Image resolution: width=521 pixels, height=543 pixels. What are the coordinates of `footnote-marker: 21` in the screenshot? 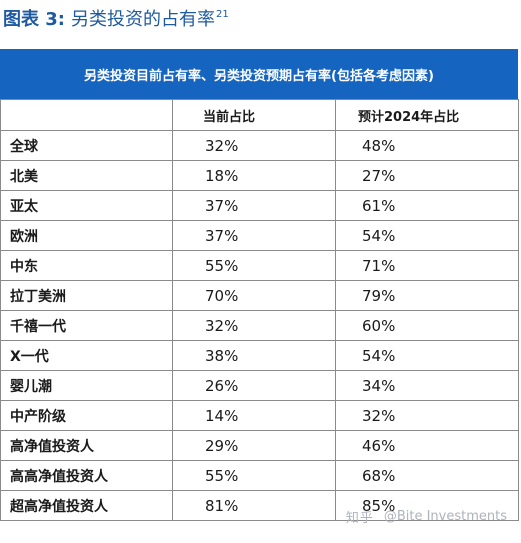 It's located at (222, 14).